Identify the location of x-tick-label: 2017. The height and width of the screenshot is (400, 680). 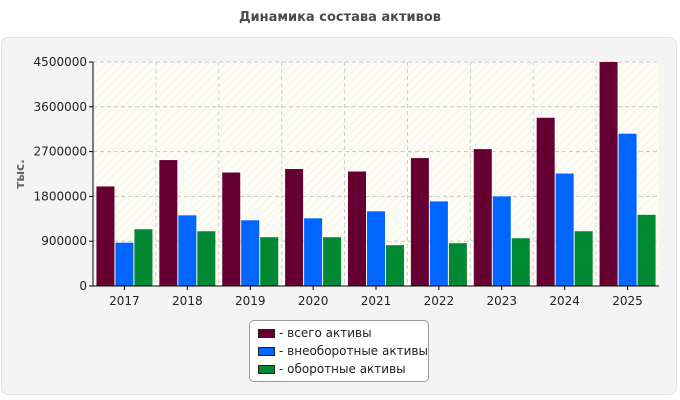
(124, 301).